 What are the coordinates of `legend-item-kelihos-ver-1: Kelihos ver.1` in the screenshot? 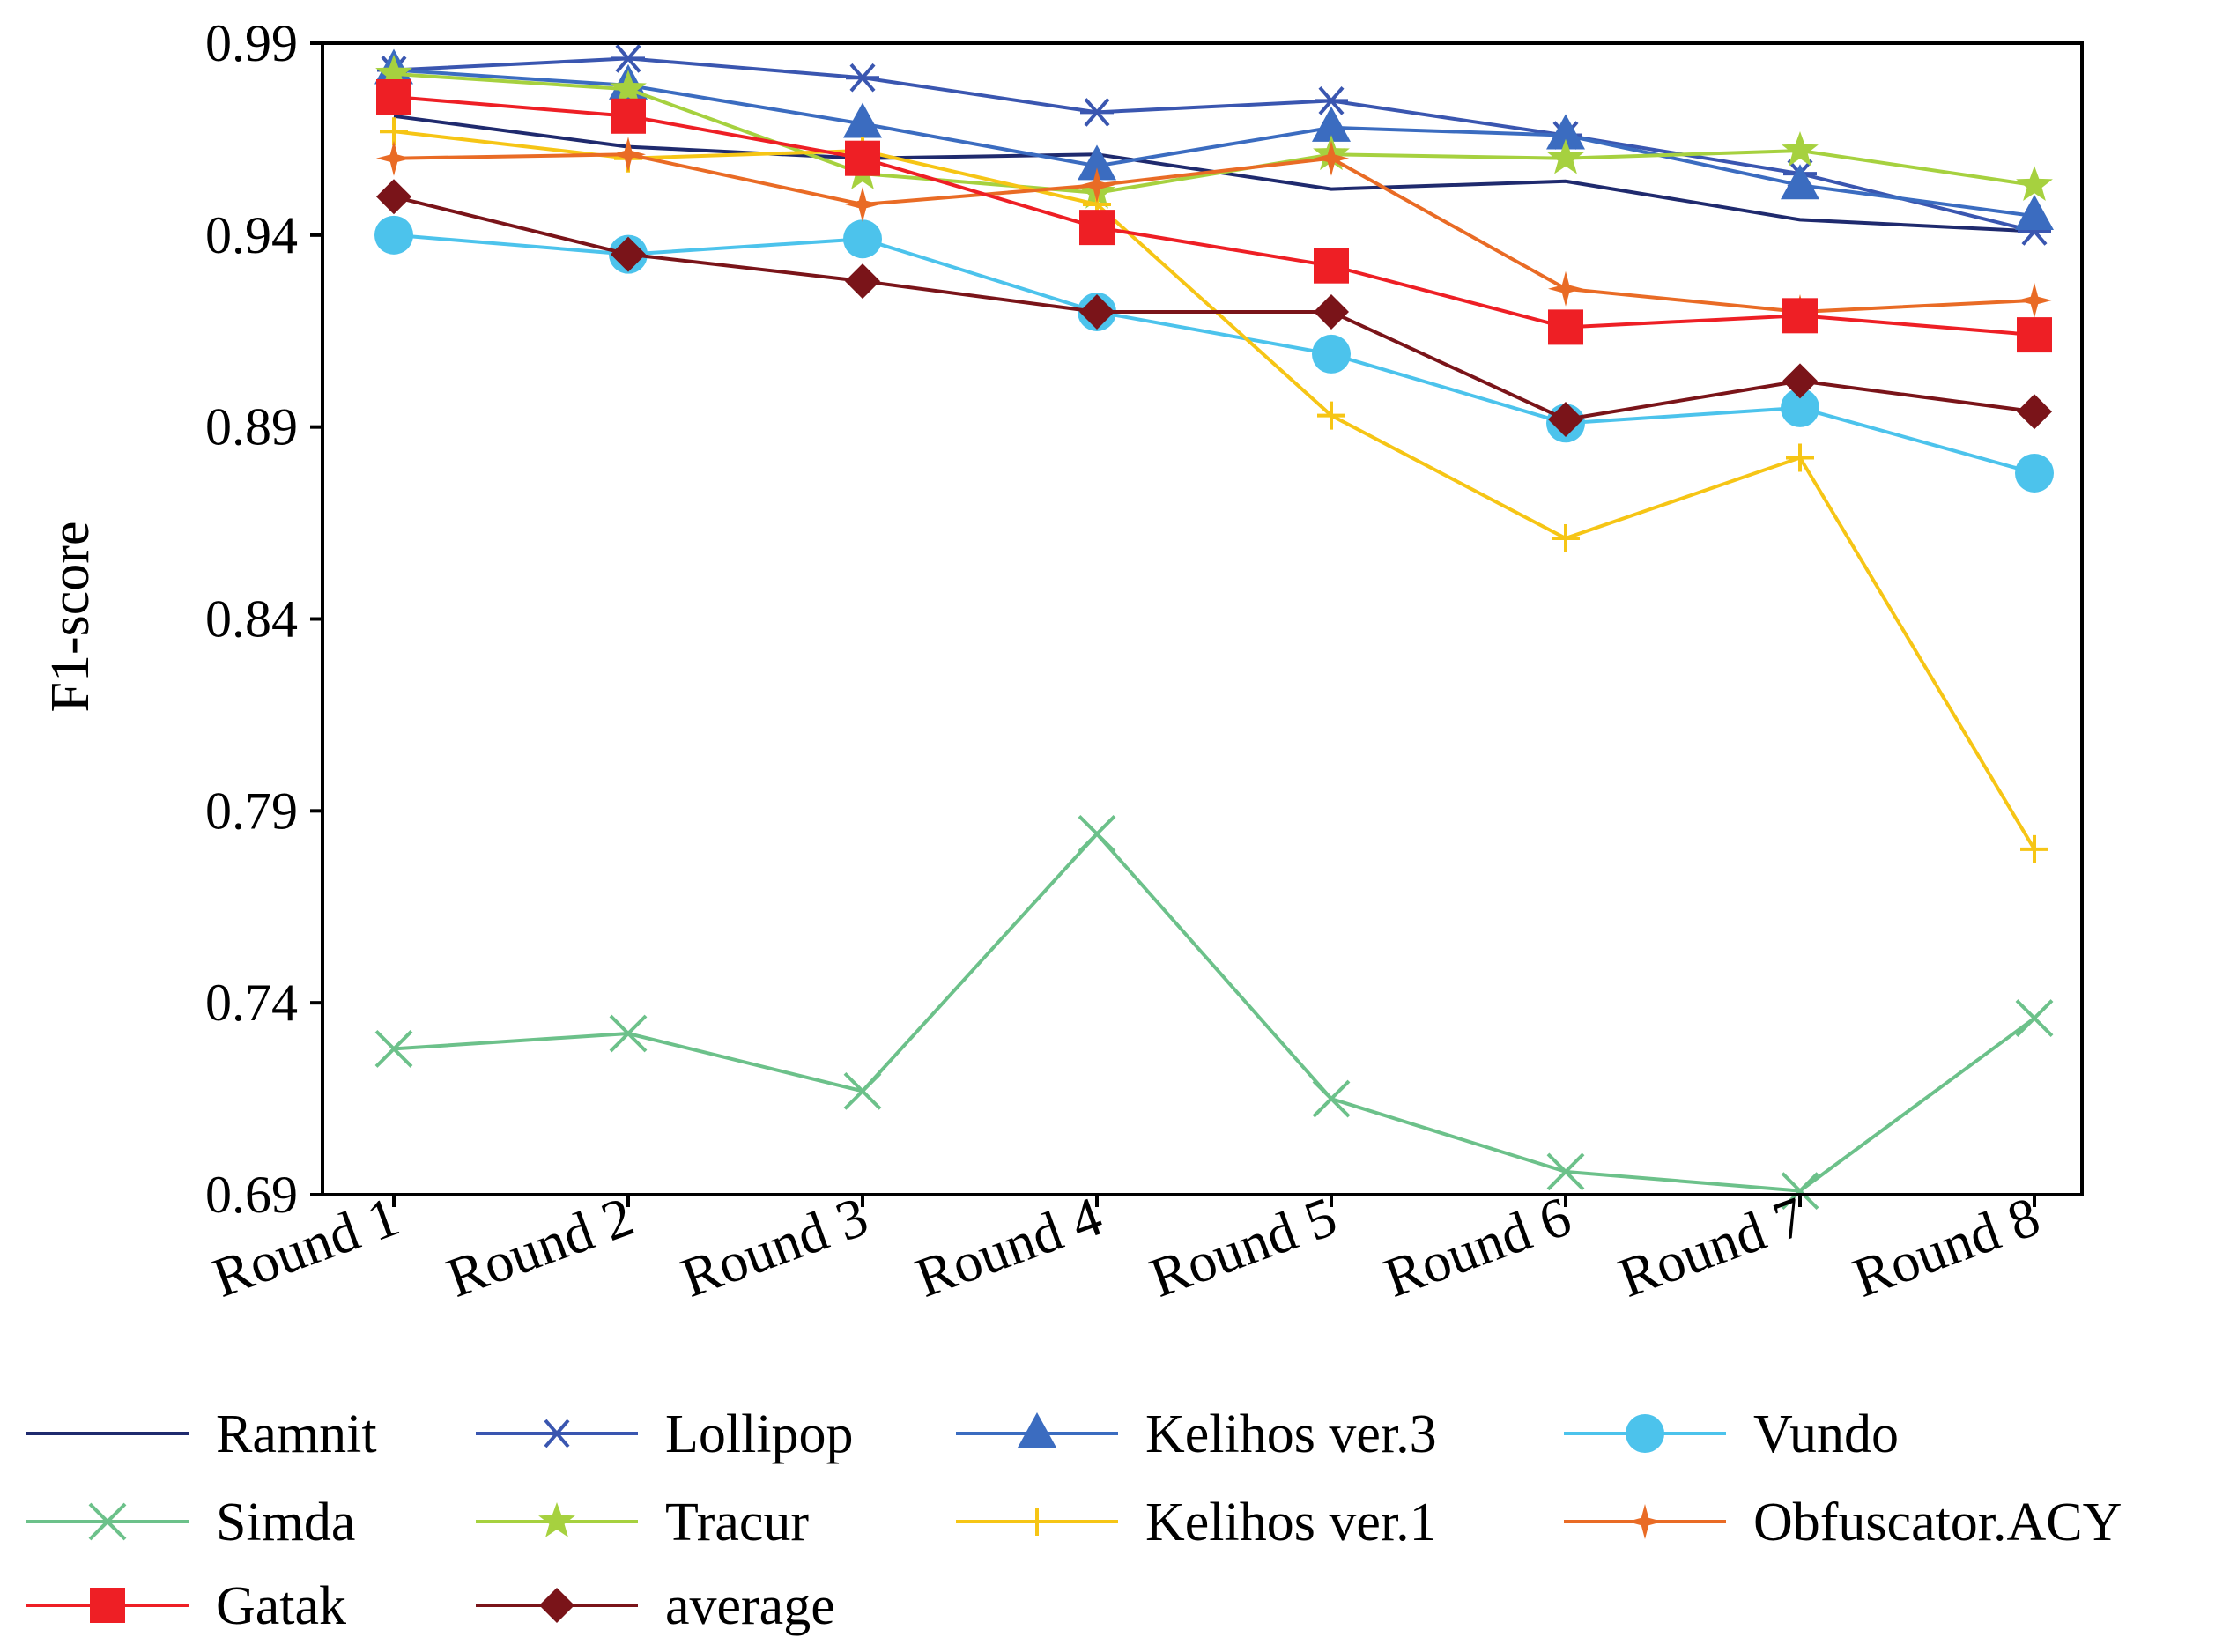 It's located at (1196, 1522).